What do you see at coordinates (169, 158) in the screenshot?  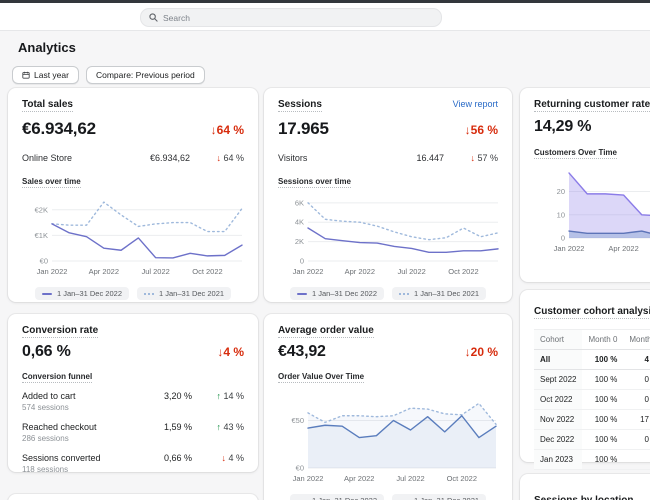 I see `breakdown-value: €6.934,62` at bounding box center [169, 158].